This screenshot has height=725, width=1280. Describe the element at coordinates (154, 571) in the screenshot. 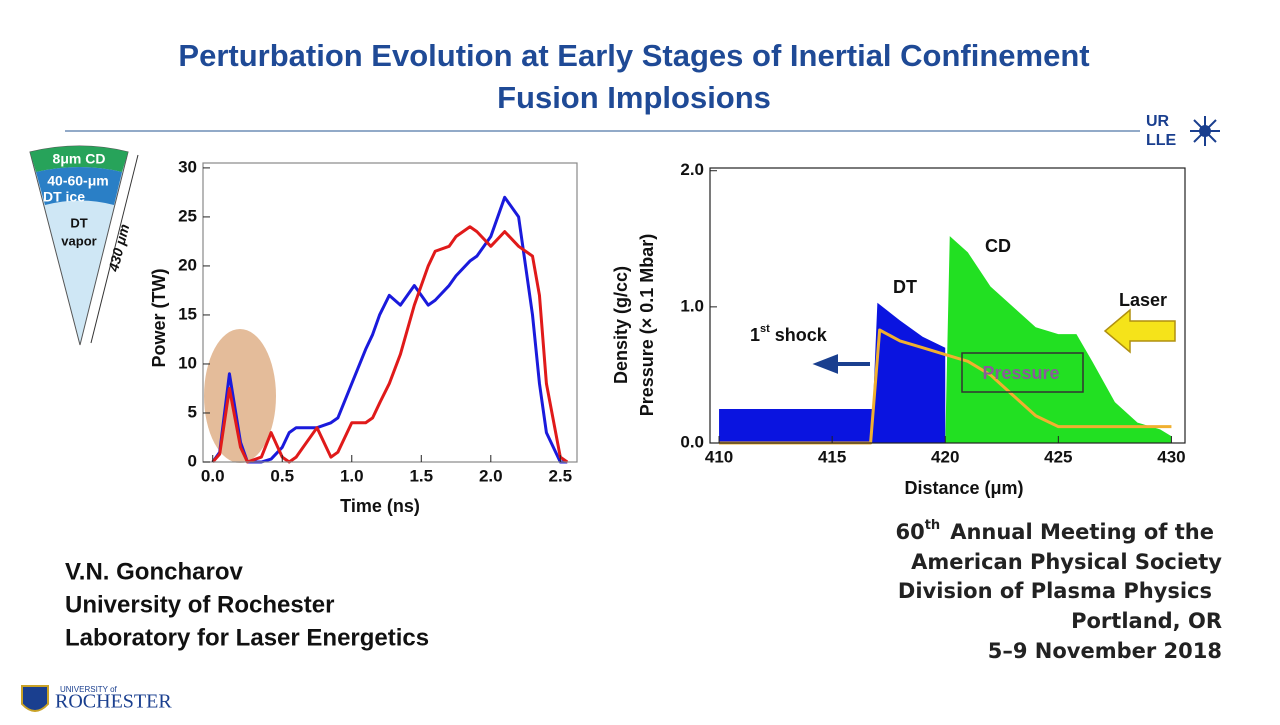

I see `author: V.N. Goncharov` at that location.